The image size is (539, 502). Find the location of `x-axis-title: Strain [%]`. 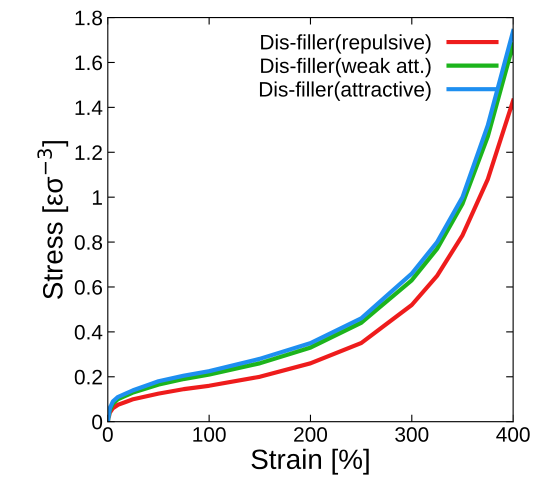

x-axis-title: Strain [%] is located at coordinates (310, 461).